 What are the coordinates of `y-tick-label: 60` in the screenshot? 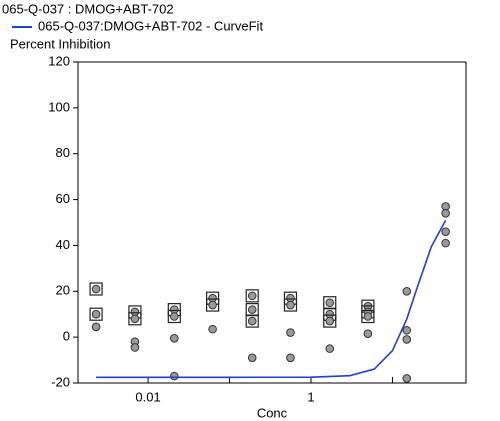 It's located at (63, 198).